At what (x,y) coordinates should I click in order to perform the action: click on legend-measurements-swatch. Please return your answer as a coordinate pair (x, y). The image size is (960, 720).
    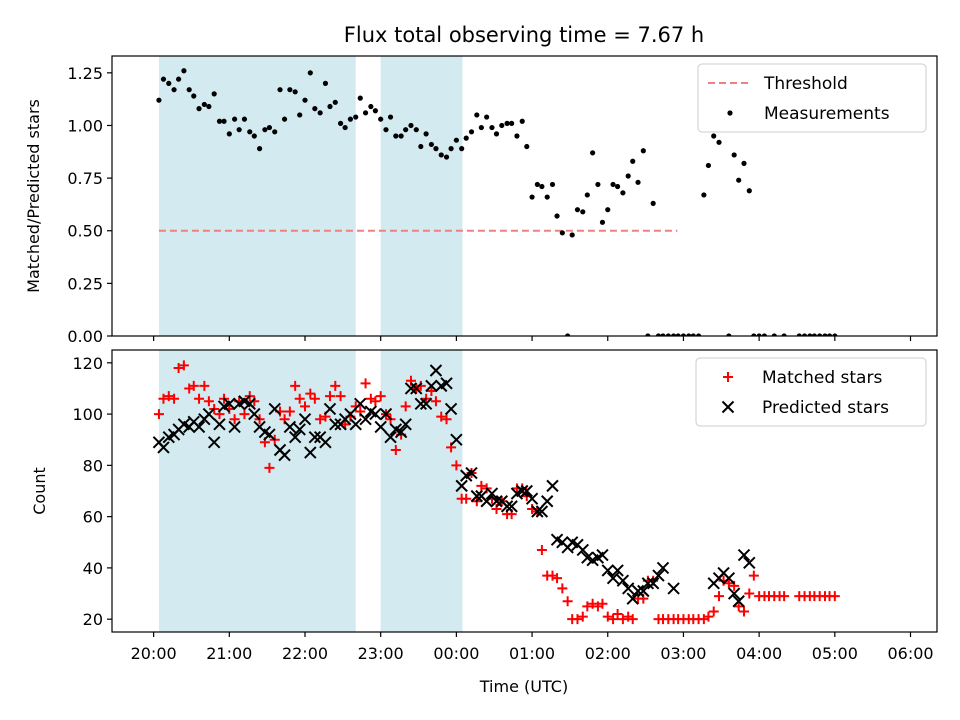
    Looking at the image, I should click on (730, 113).